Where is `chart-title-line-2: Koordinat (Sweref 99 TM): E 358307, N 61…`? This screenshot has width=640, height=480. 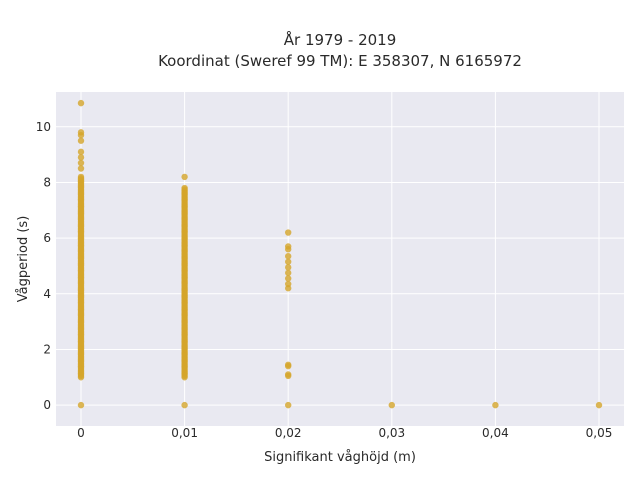 chart-title-line-2: Koordinat (Sweref 99 TM): E 358307, N 61… is located at coordinates (340, 61).